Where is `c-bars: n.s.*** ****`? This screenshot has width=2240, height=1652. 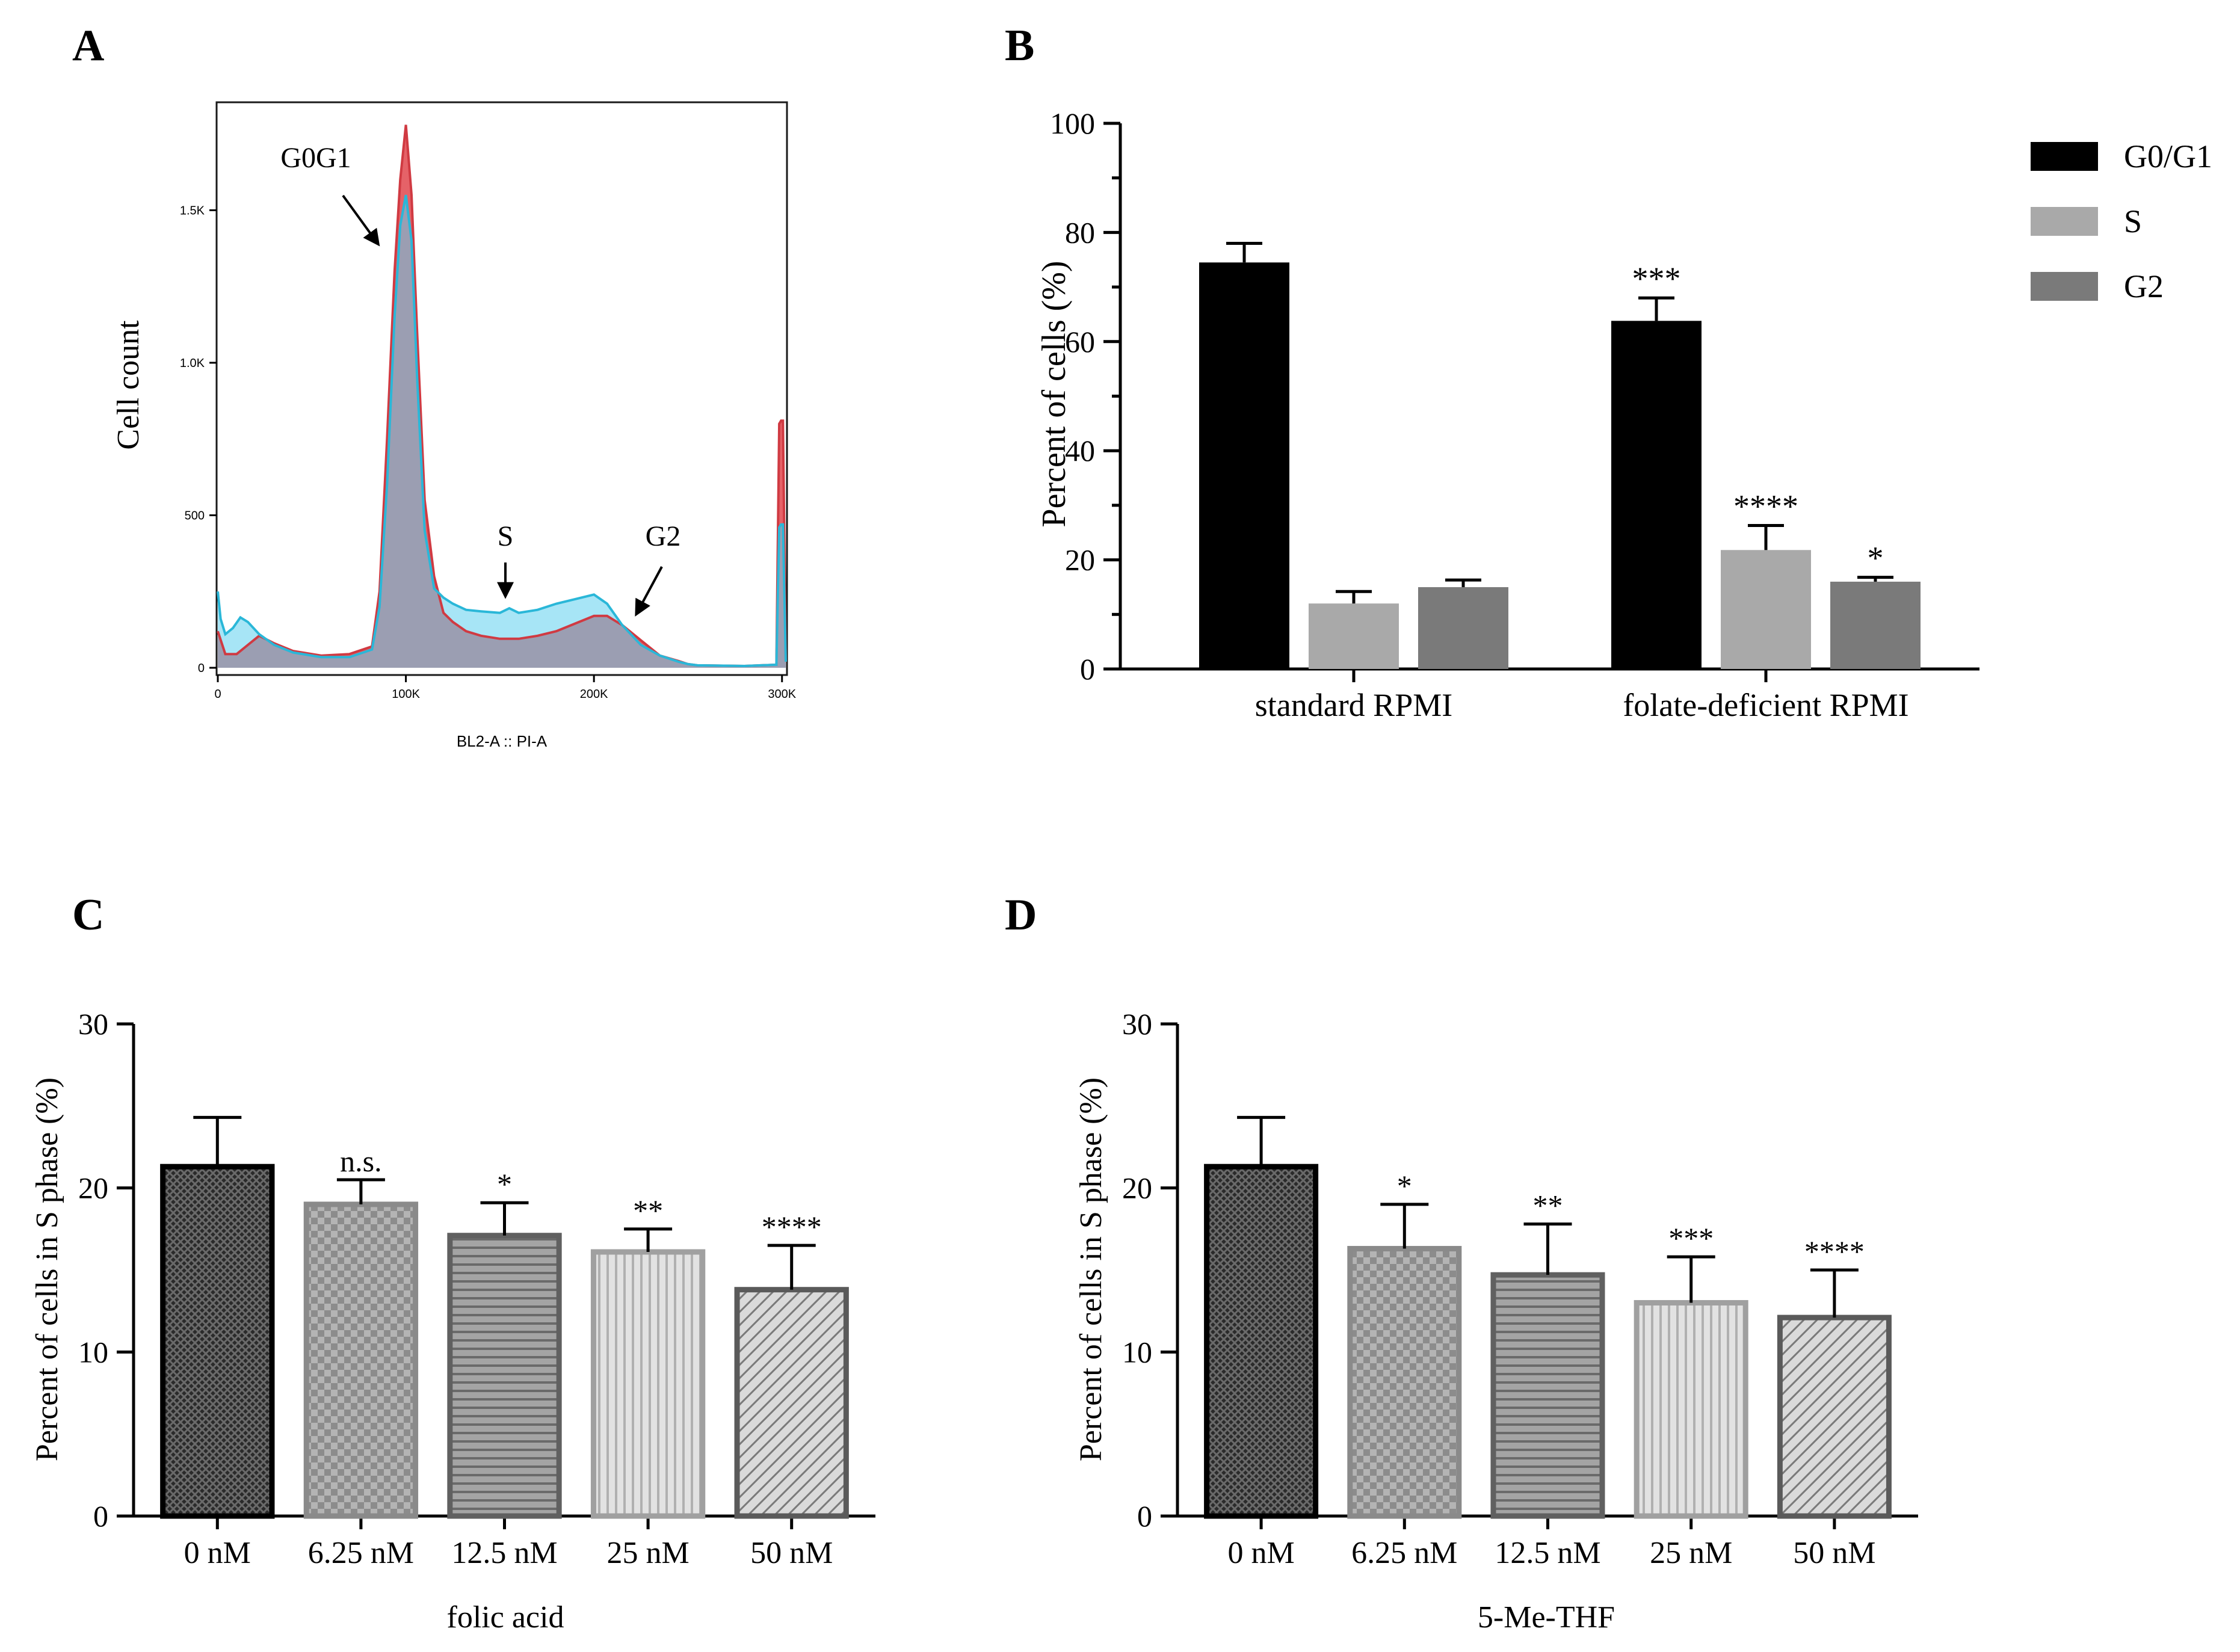 c-bars: n.s.*** **** is located at coordinates (504, 1317).